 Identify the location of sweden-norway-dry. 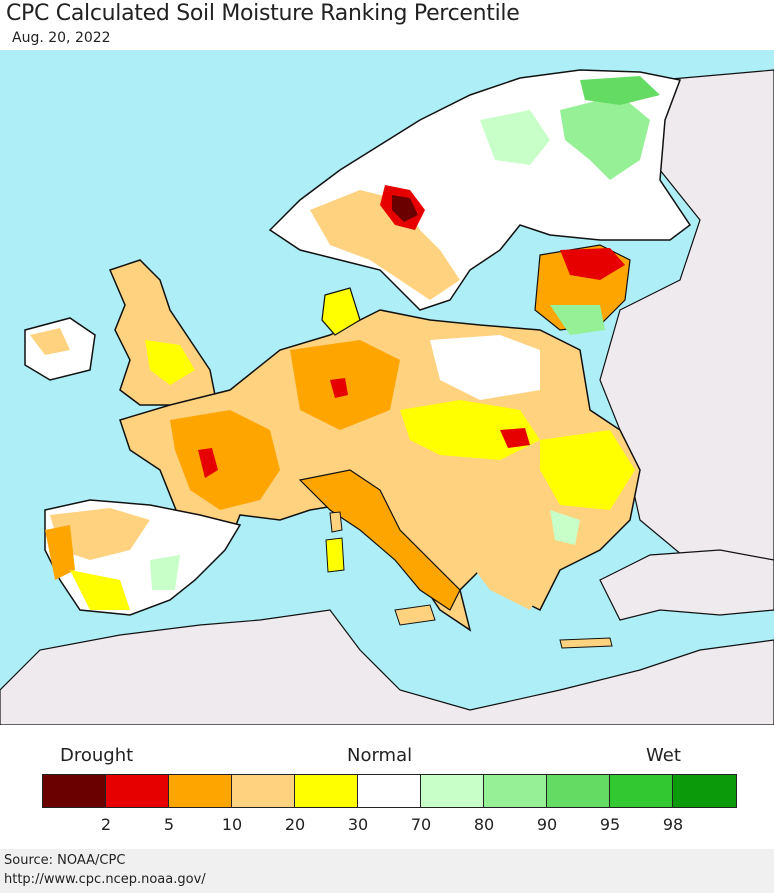
(385, 245).